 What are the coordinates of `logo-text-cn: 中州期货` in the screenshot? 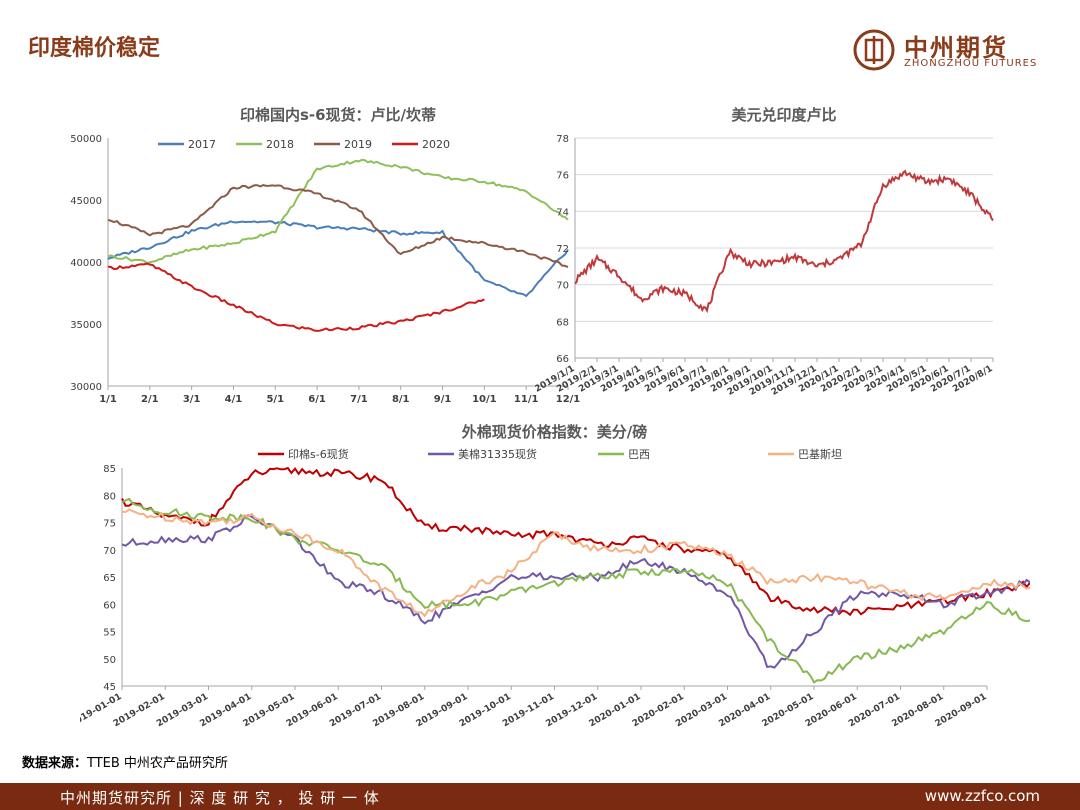 It's located at (956, 48).